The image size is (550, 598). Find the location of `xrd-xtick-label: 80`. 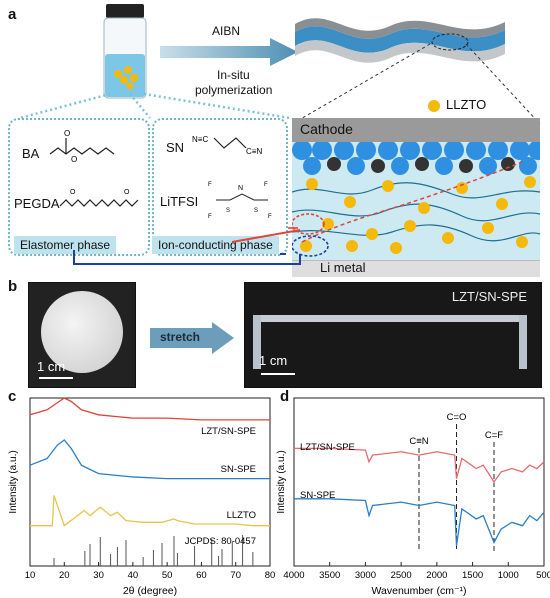

xrd-xtick-label: 80 is located at coordinates (270, 575).